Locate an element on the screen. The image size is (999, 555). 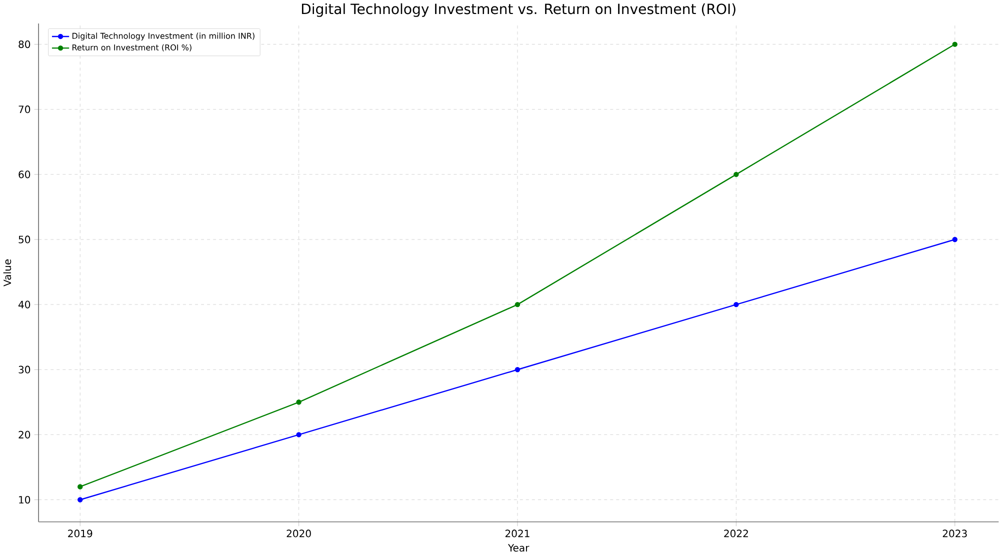
x-tick-label: 2020 is located at coordinates (298, 534).